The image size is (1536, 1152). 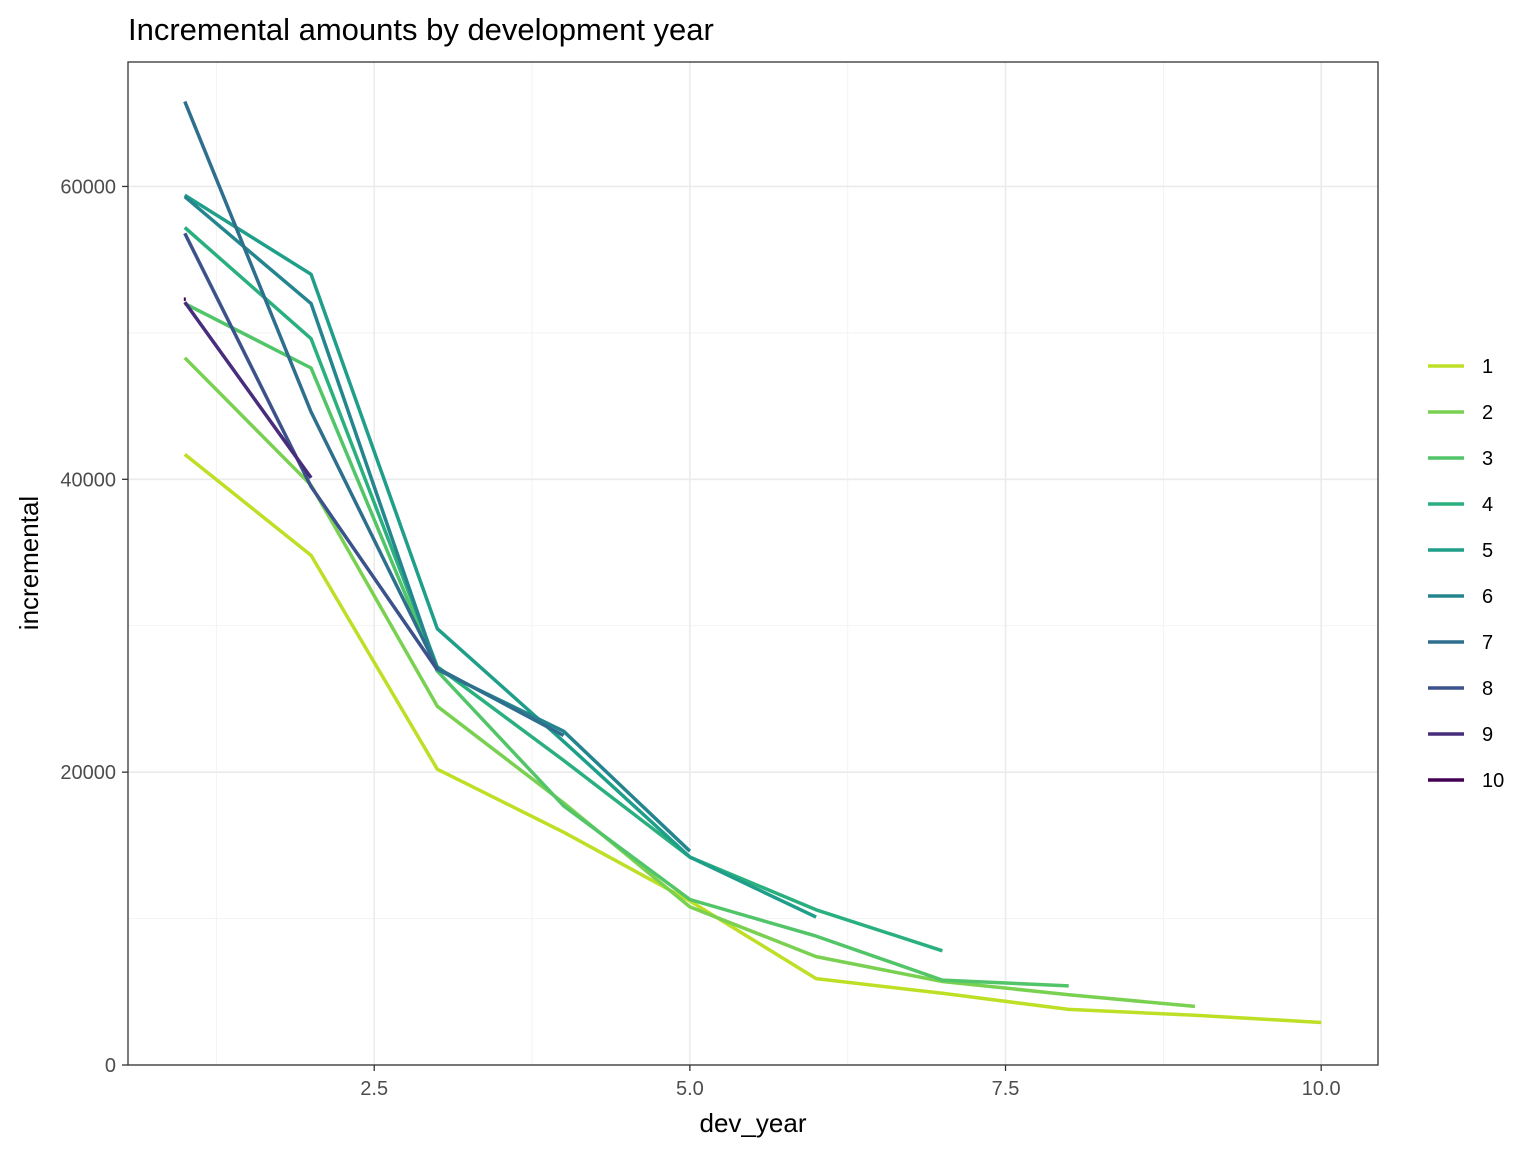 I want to click on legend-label-10: 10, so click(x=1493, y=781).